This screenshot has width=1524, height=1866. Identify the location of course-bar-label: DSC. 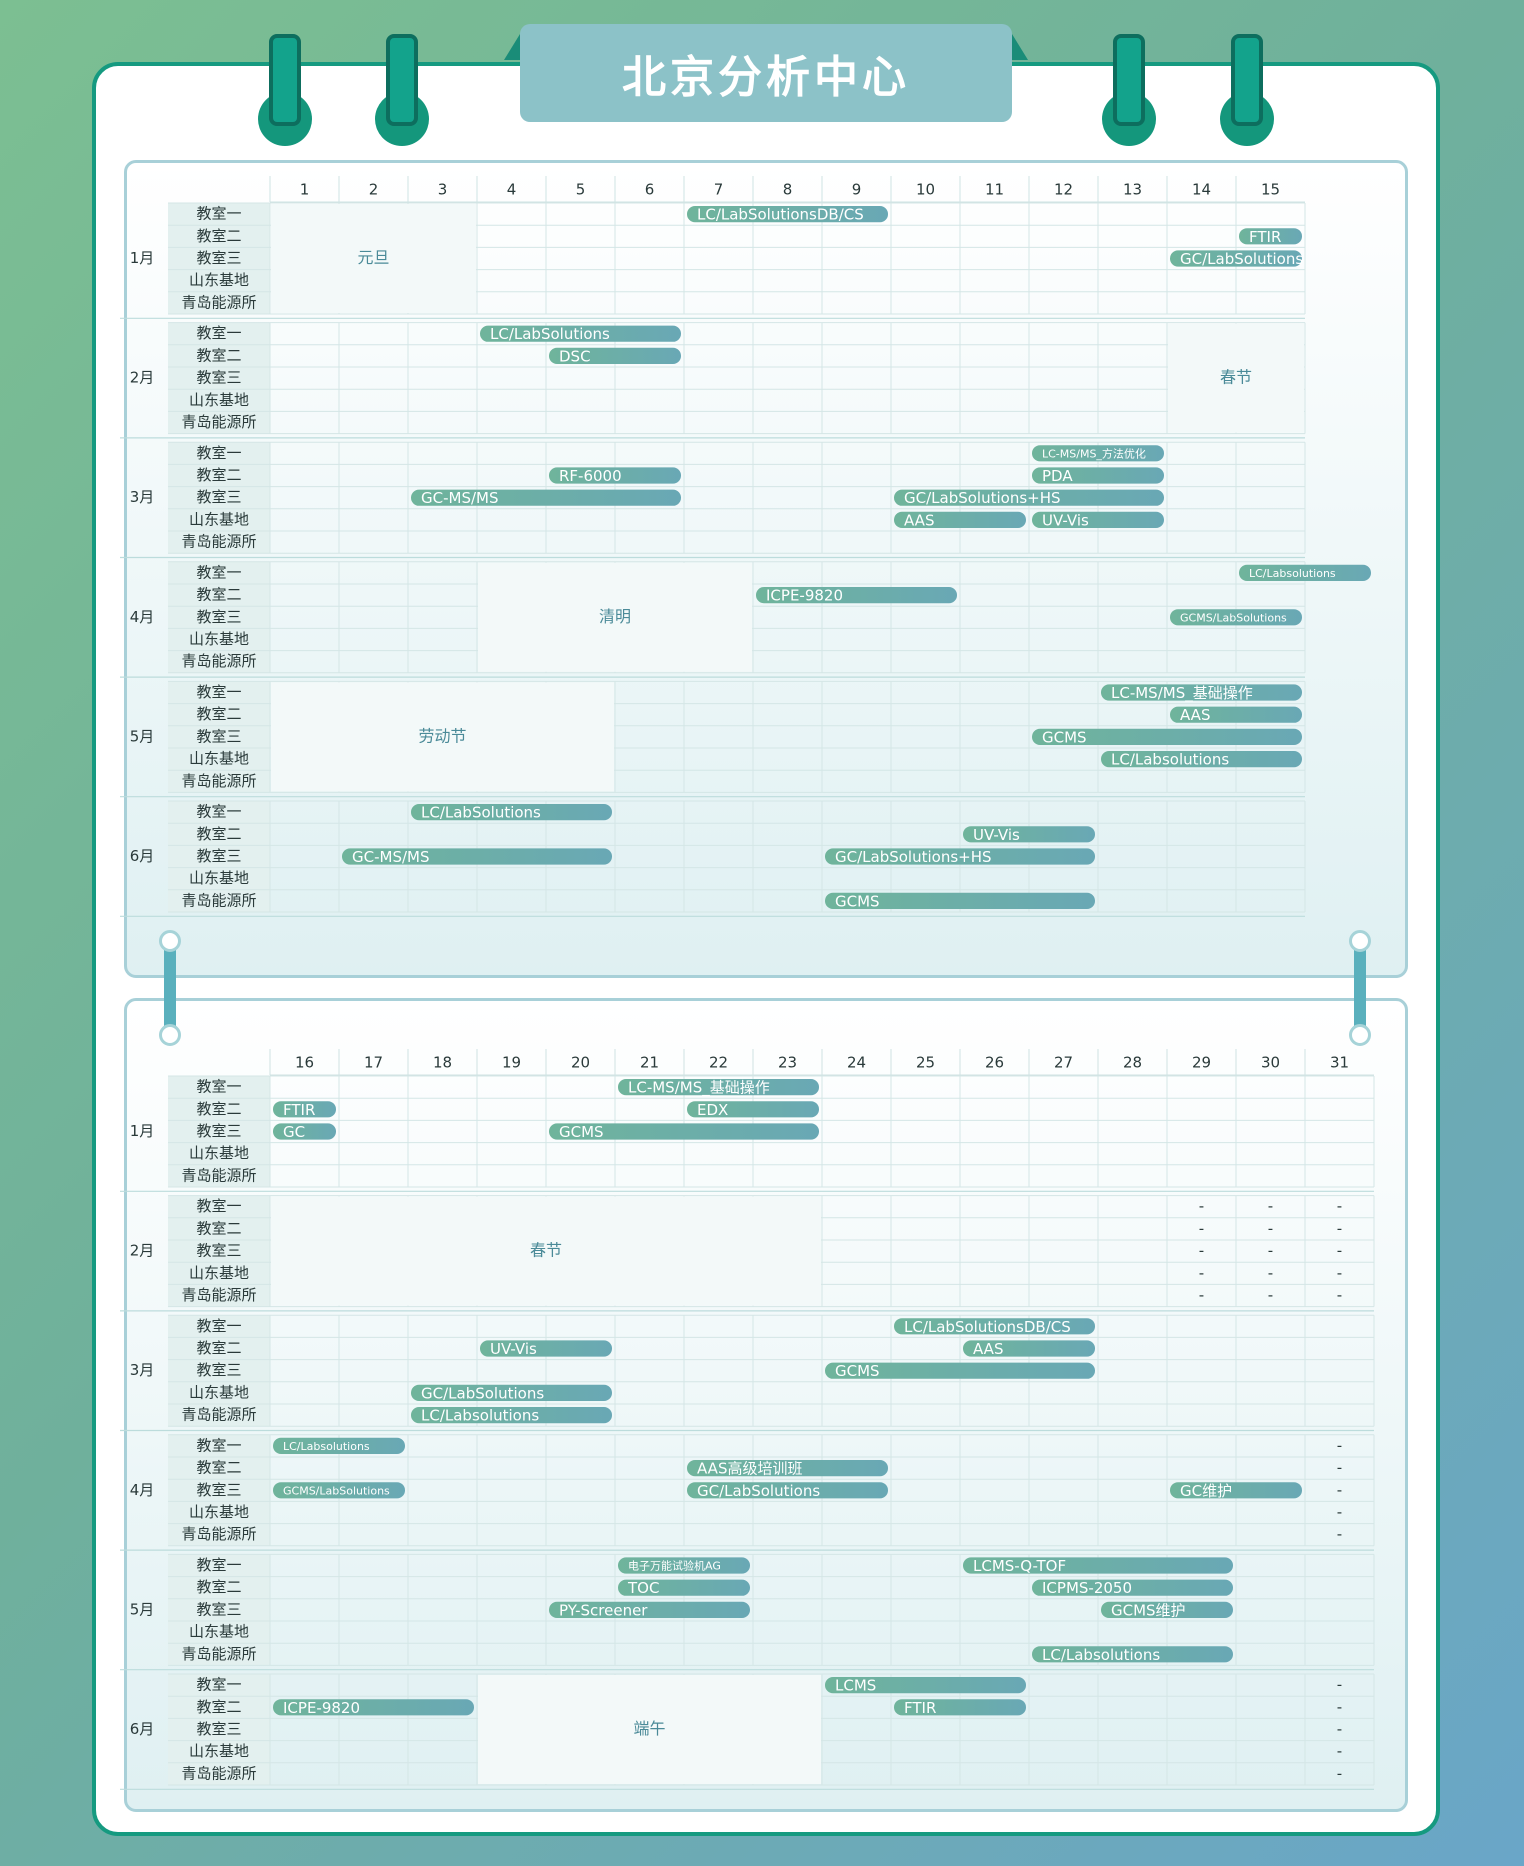
(575, 356).